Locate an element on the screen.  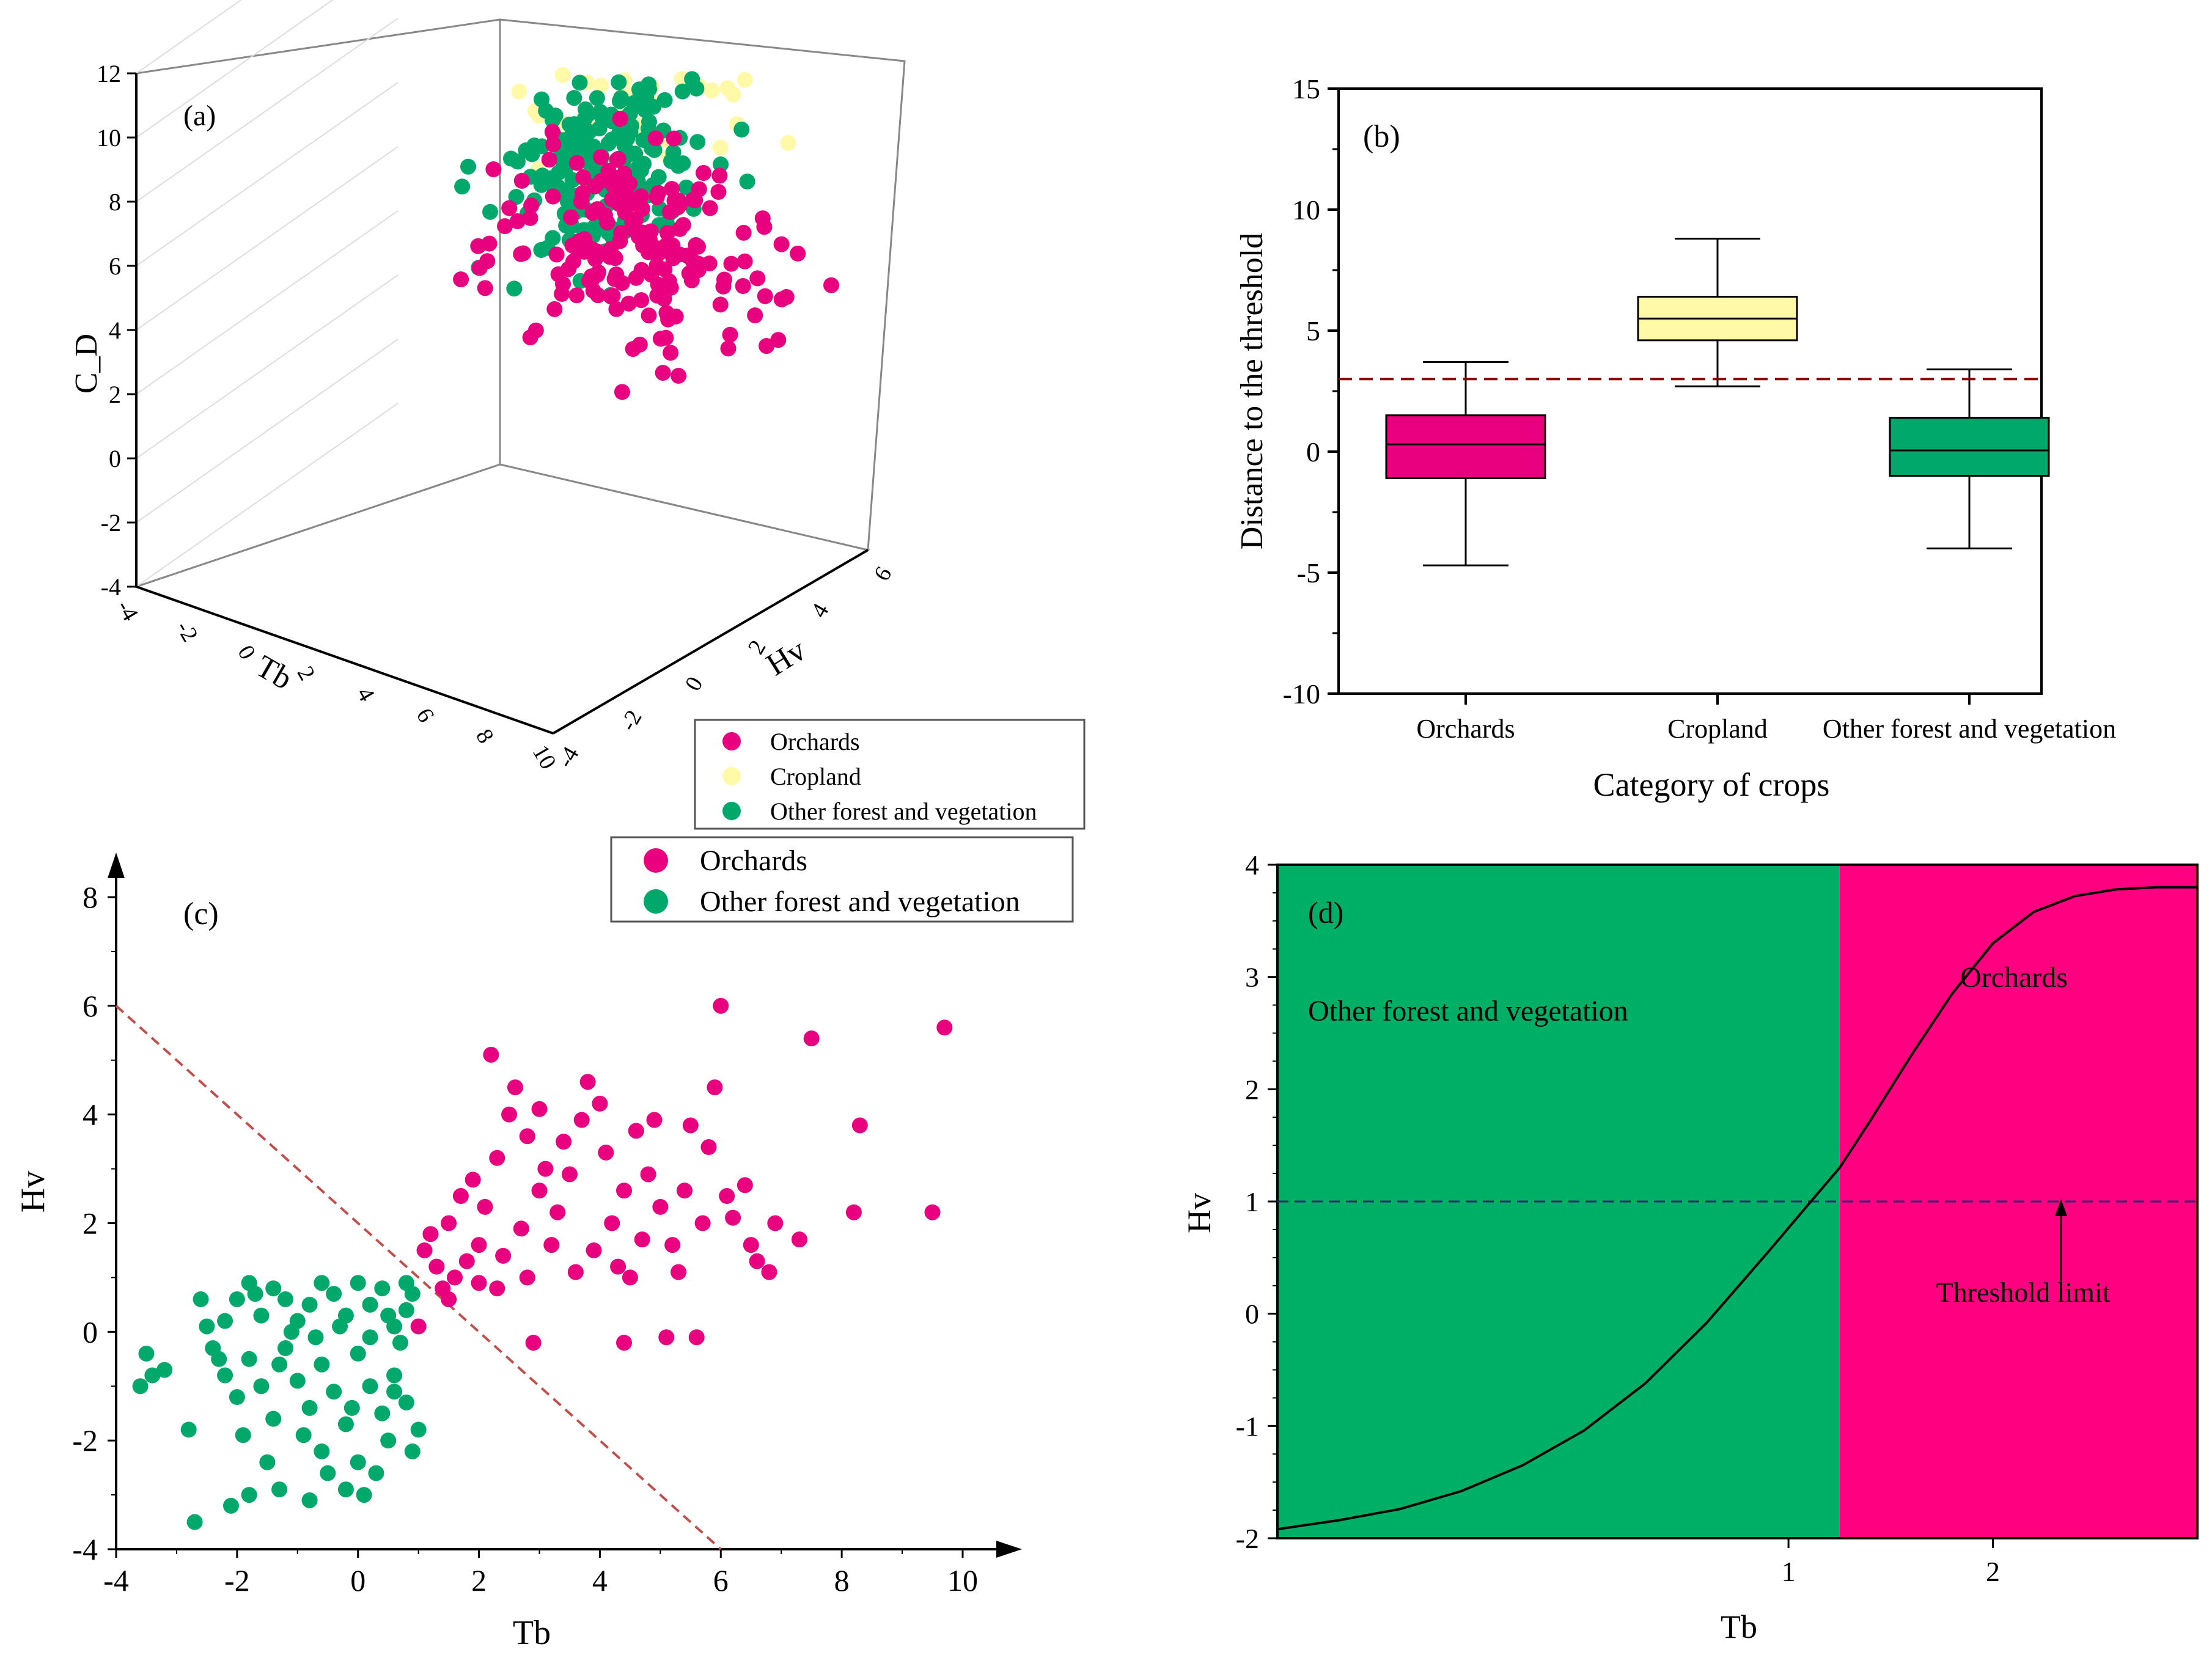
x-tick-label: 0 is located at coordinates (246, 652).